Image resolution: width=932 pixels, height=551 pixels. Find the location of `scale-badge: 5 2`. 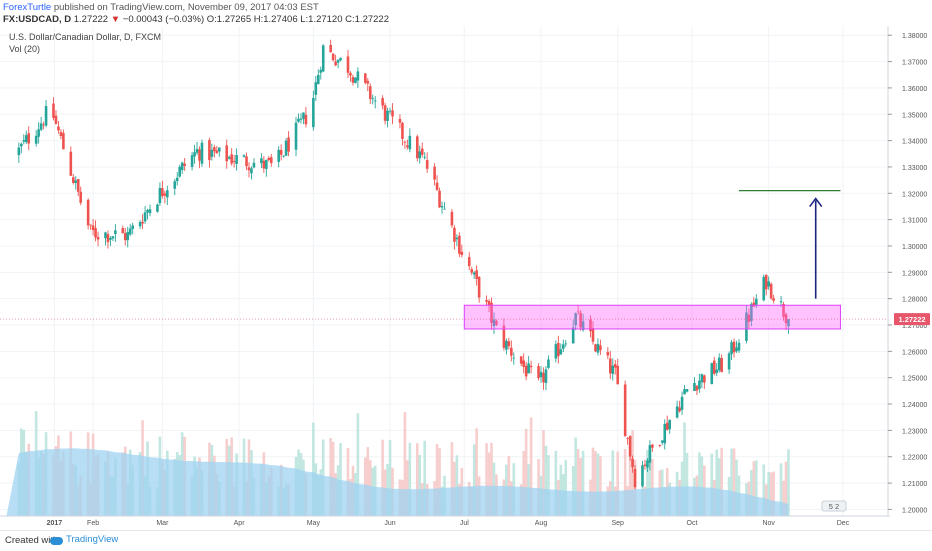

scale-badge: 5 2 is located at coordinates (834, 506).